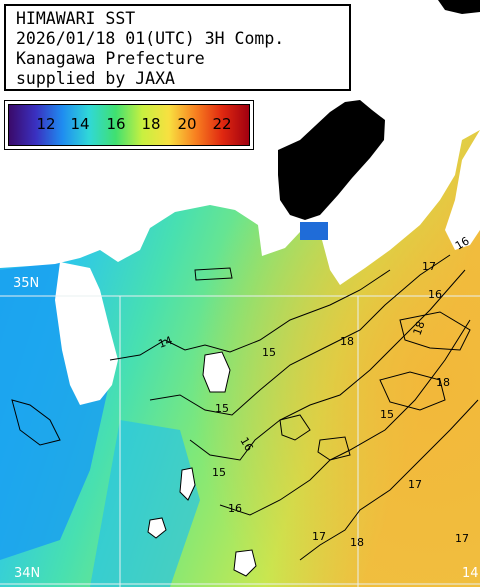 The image size is (480, 587). Describe the element at coordinates (222, 124) in the screenshot. I see `legend-tick: 22` at that location.